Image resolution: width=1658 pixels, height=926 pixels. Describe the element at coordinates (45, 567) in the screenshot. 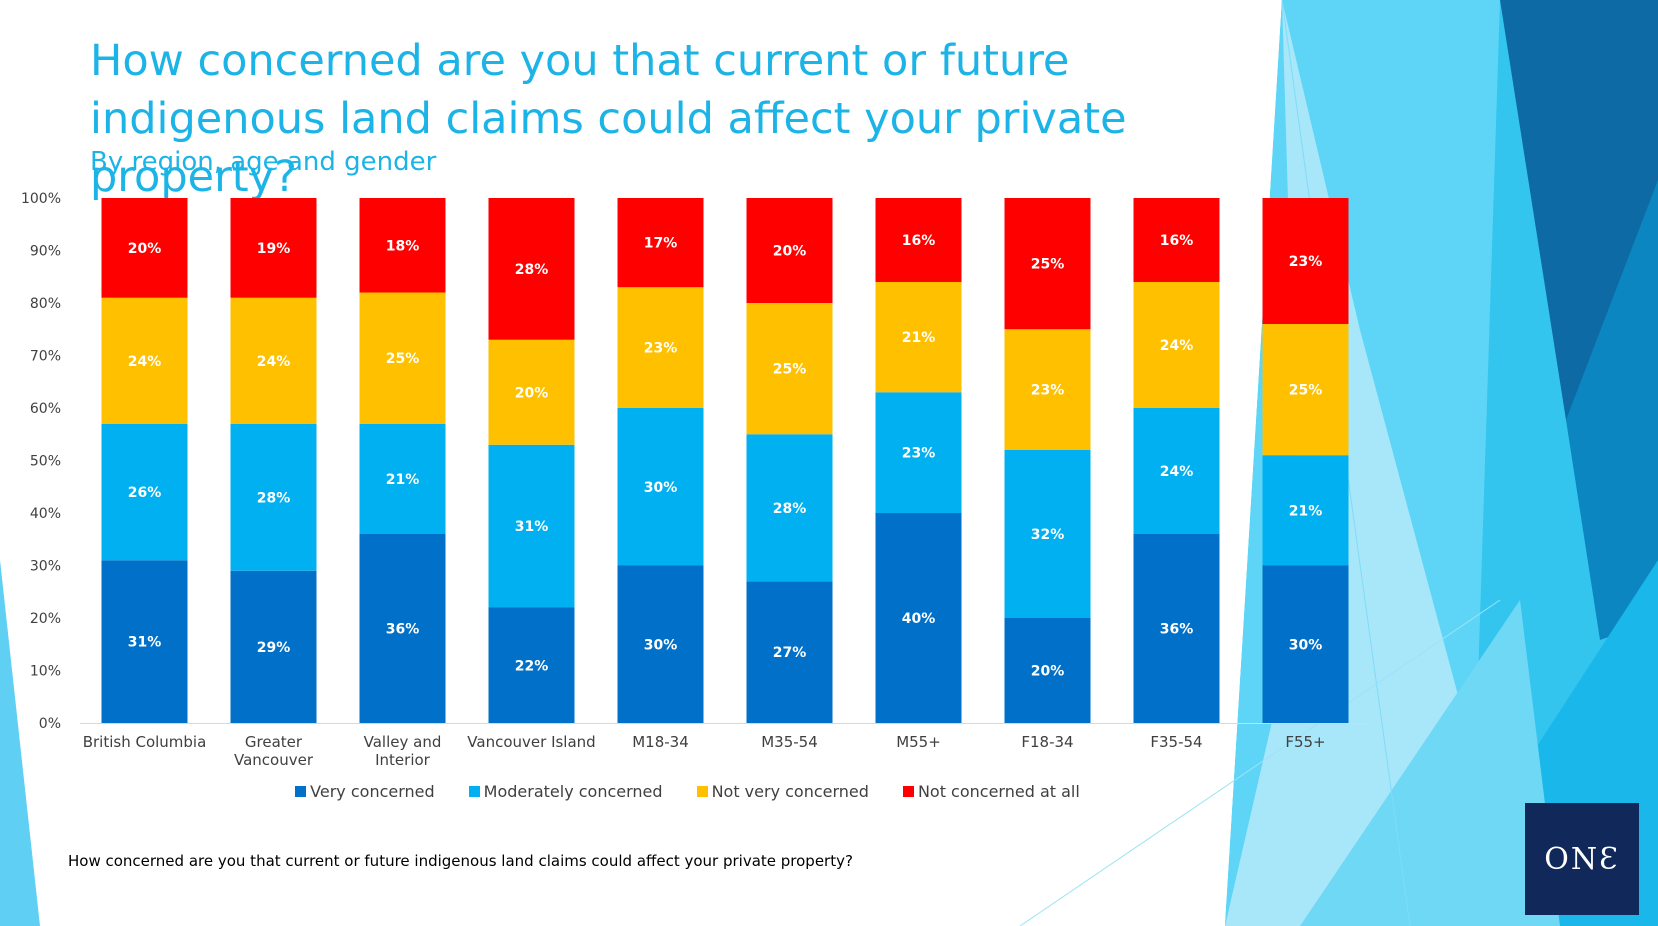

I see `y-tick-label: 30%` at that location.